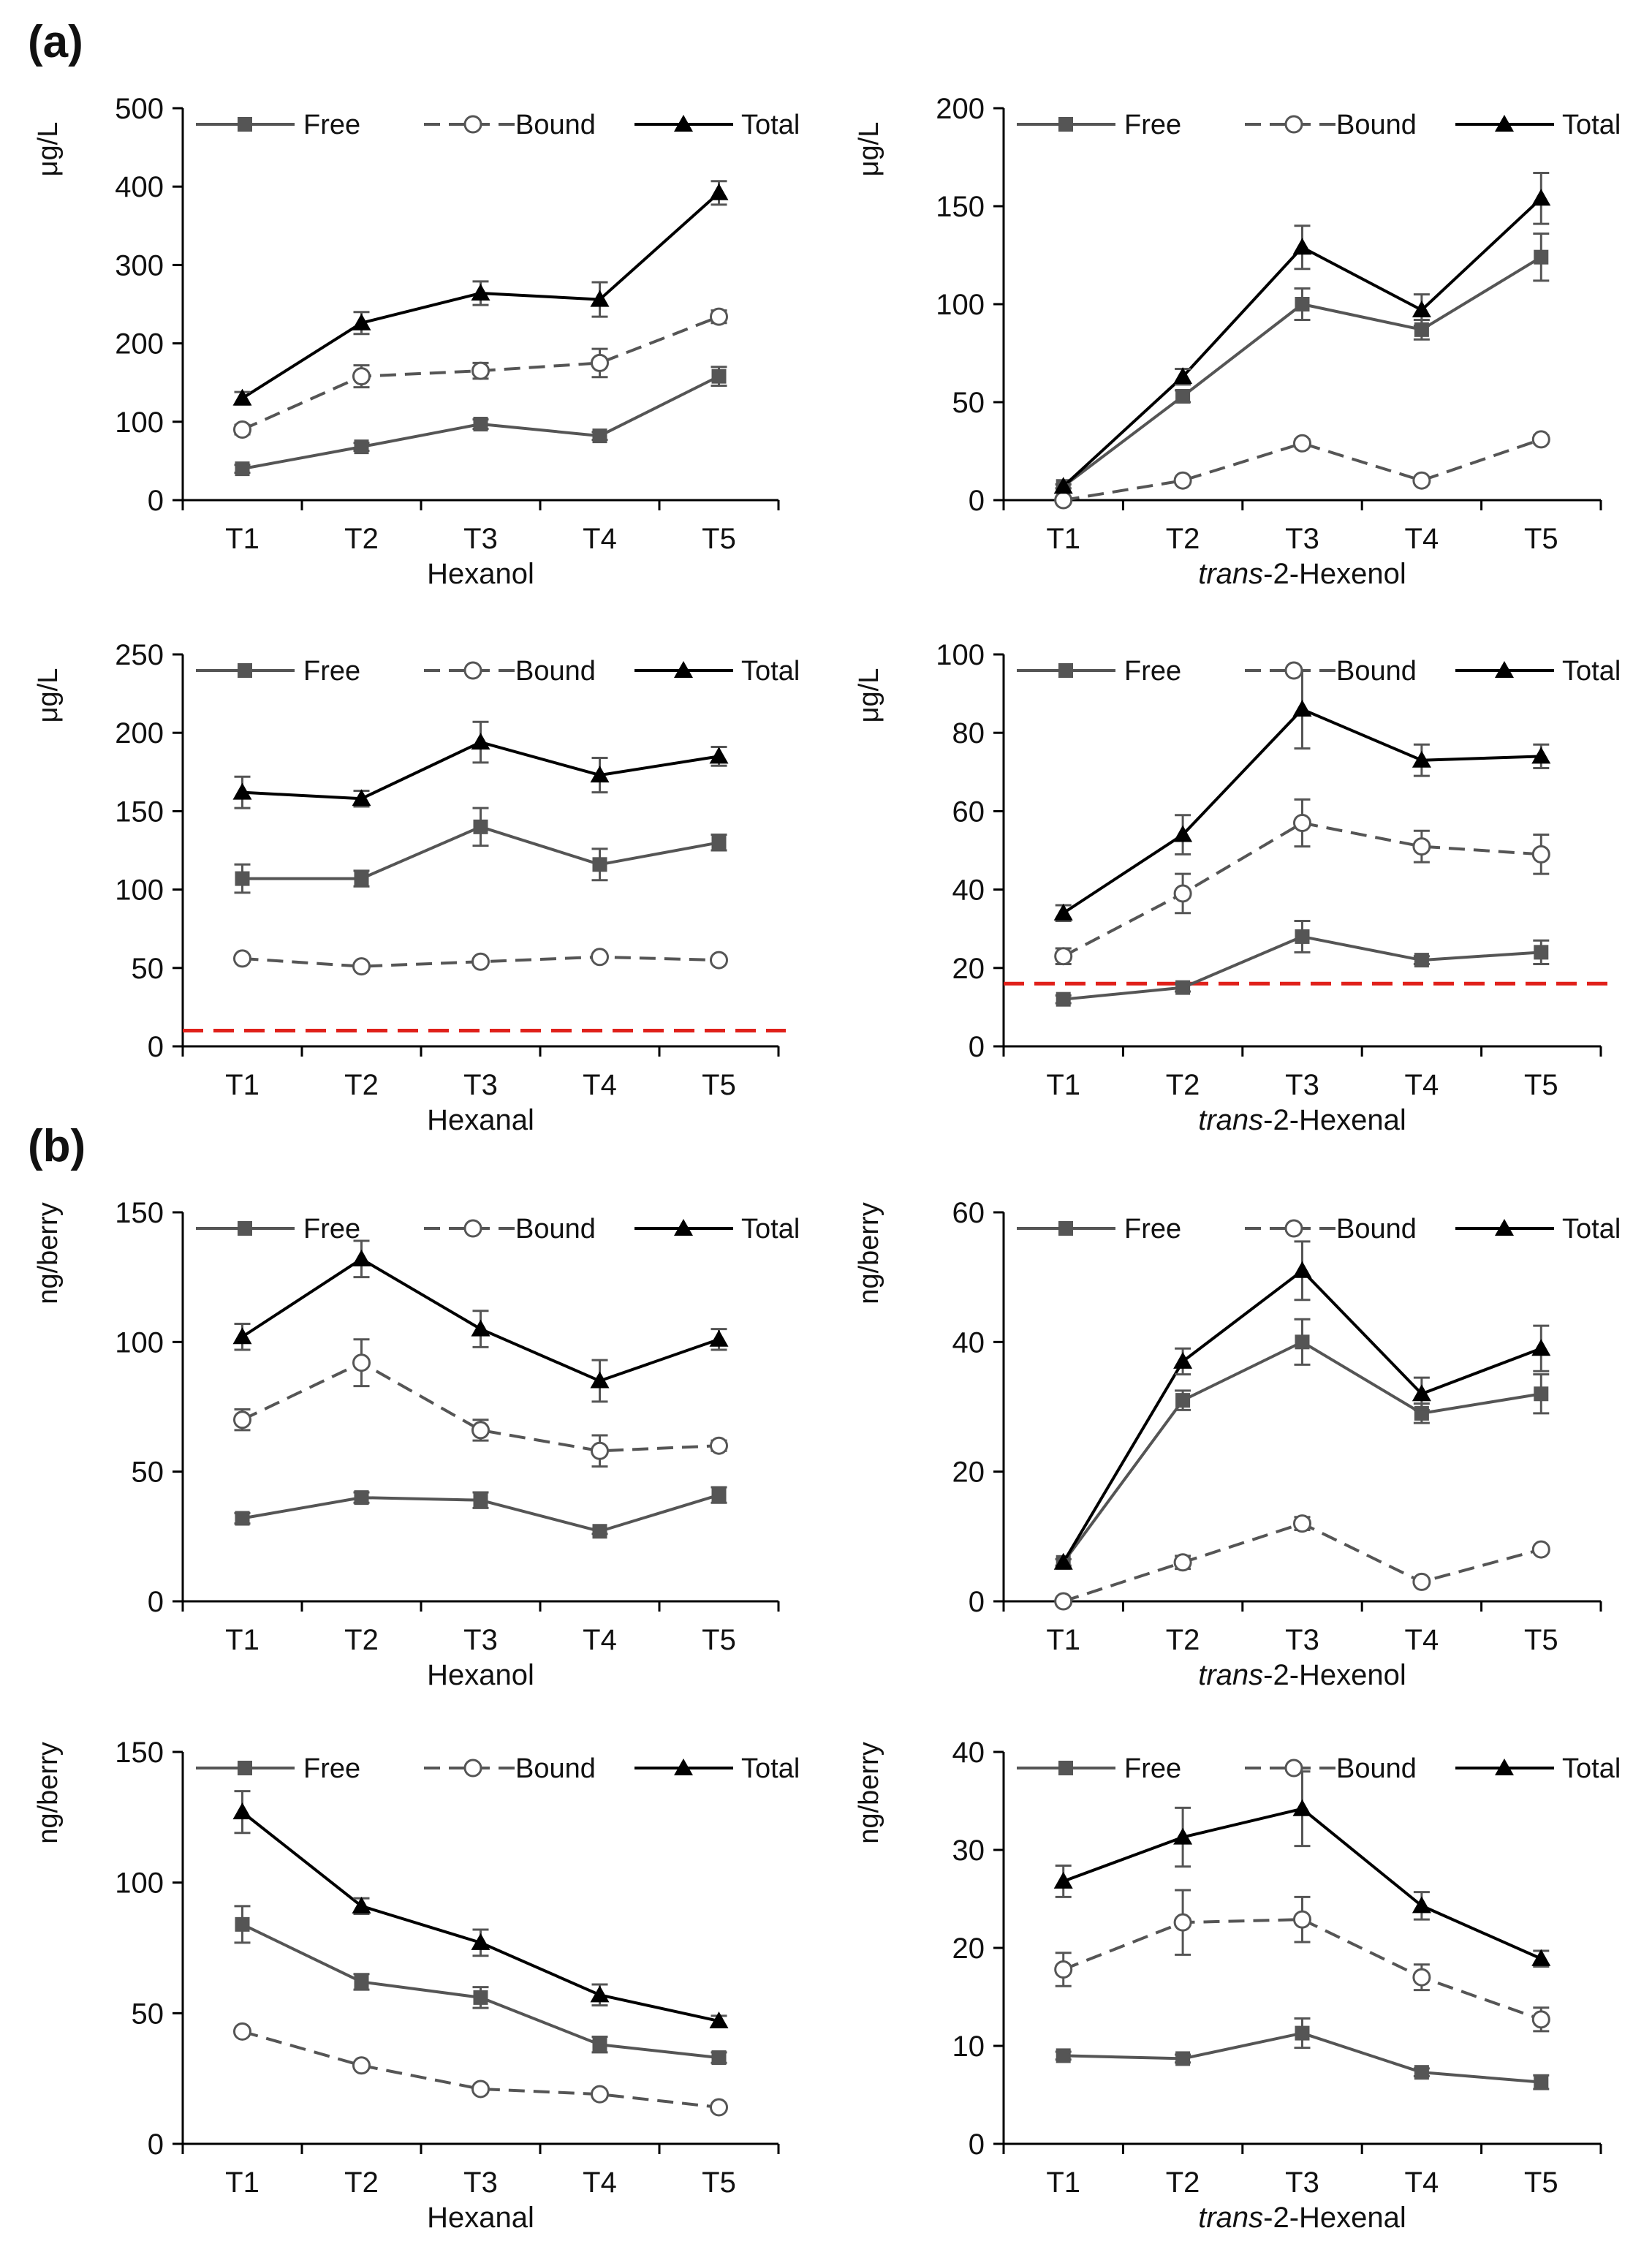 The width and height of the screenshot is (1652, 2255). Describe the element at coordinates (1230, 1675) in the screenshot. I see `x-axis-title-part: trans` at that location.